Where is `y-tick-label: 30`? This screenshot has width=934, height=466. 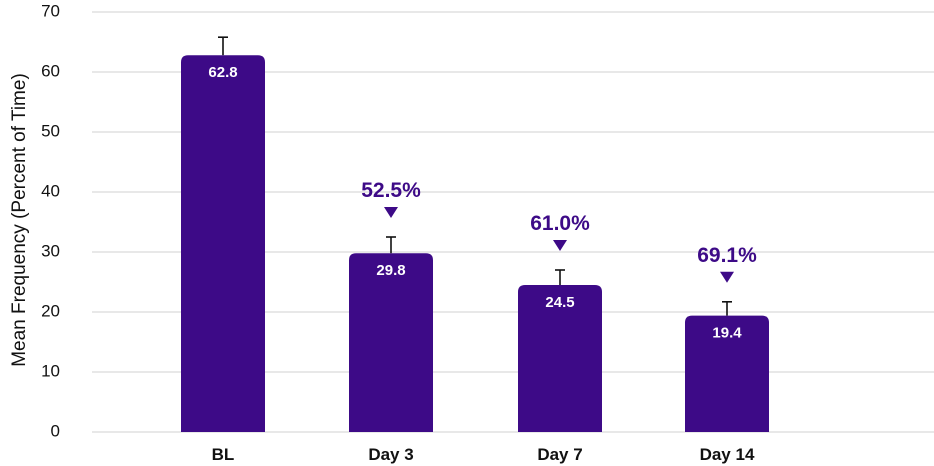
y-tick-label: 30 is located at coordinates (50, 250).